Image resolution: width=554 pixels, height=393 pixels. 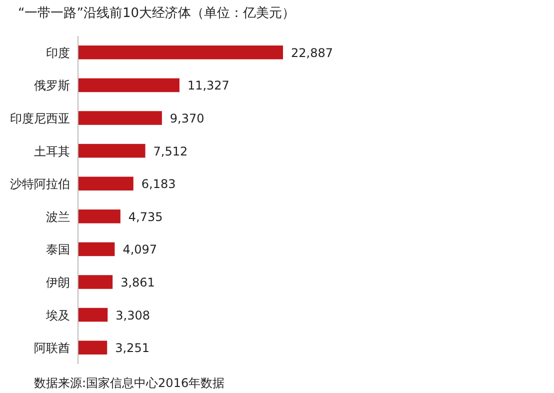 What do you see at coordinates (133, 315) in the screenshot?
I see `data-label: 3,308` at bounding box center [133, 315].